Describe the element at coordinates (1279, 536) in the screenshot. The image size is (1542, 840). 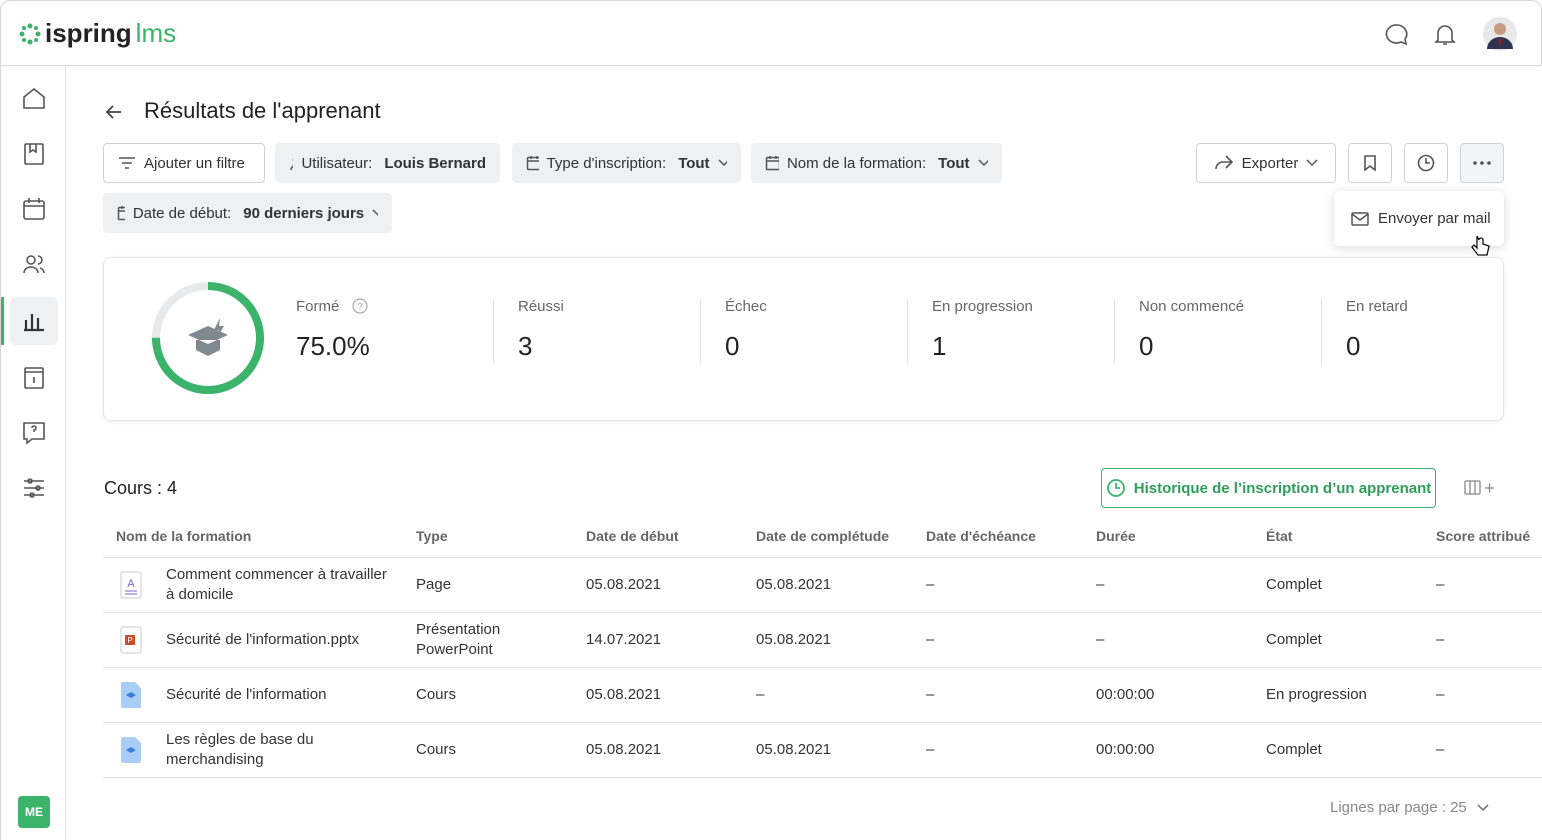
I see `column-header: État` at that location.